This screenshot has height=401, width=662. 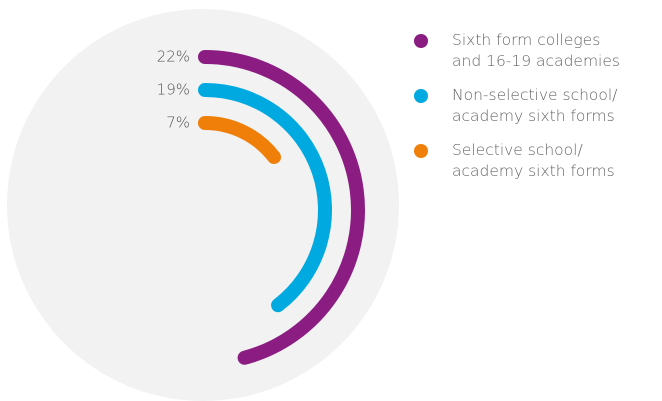 I want to click on value-label: 22%, so click(x=173, y=57).